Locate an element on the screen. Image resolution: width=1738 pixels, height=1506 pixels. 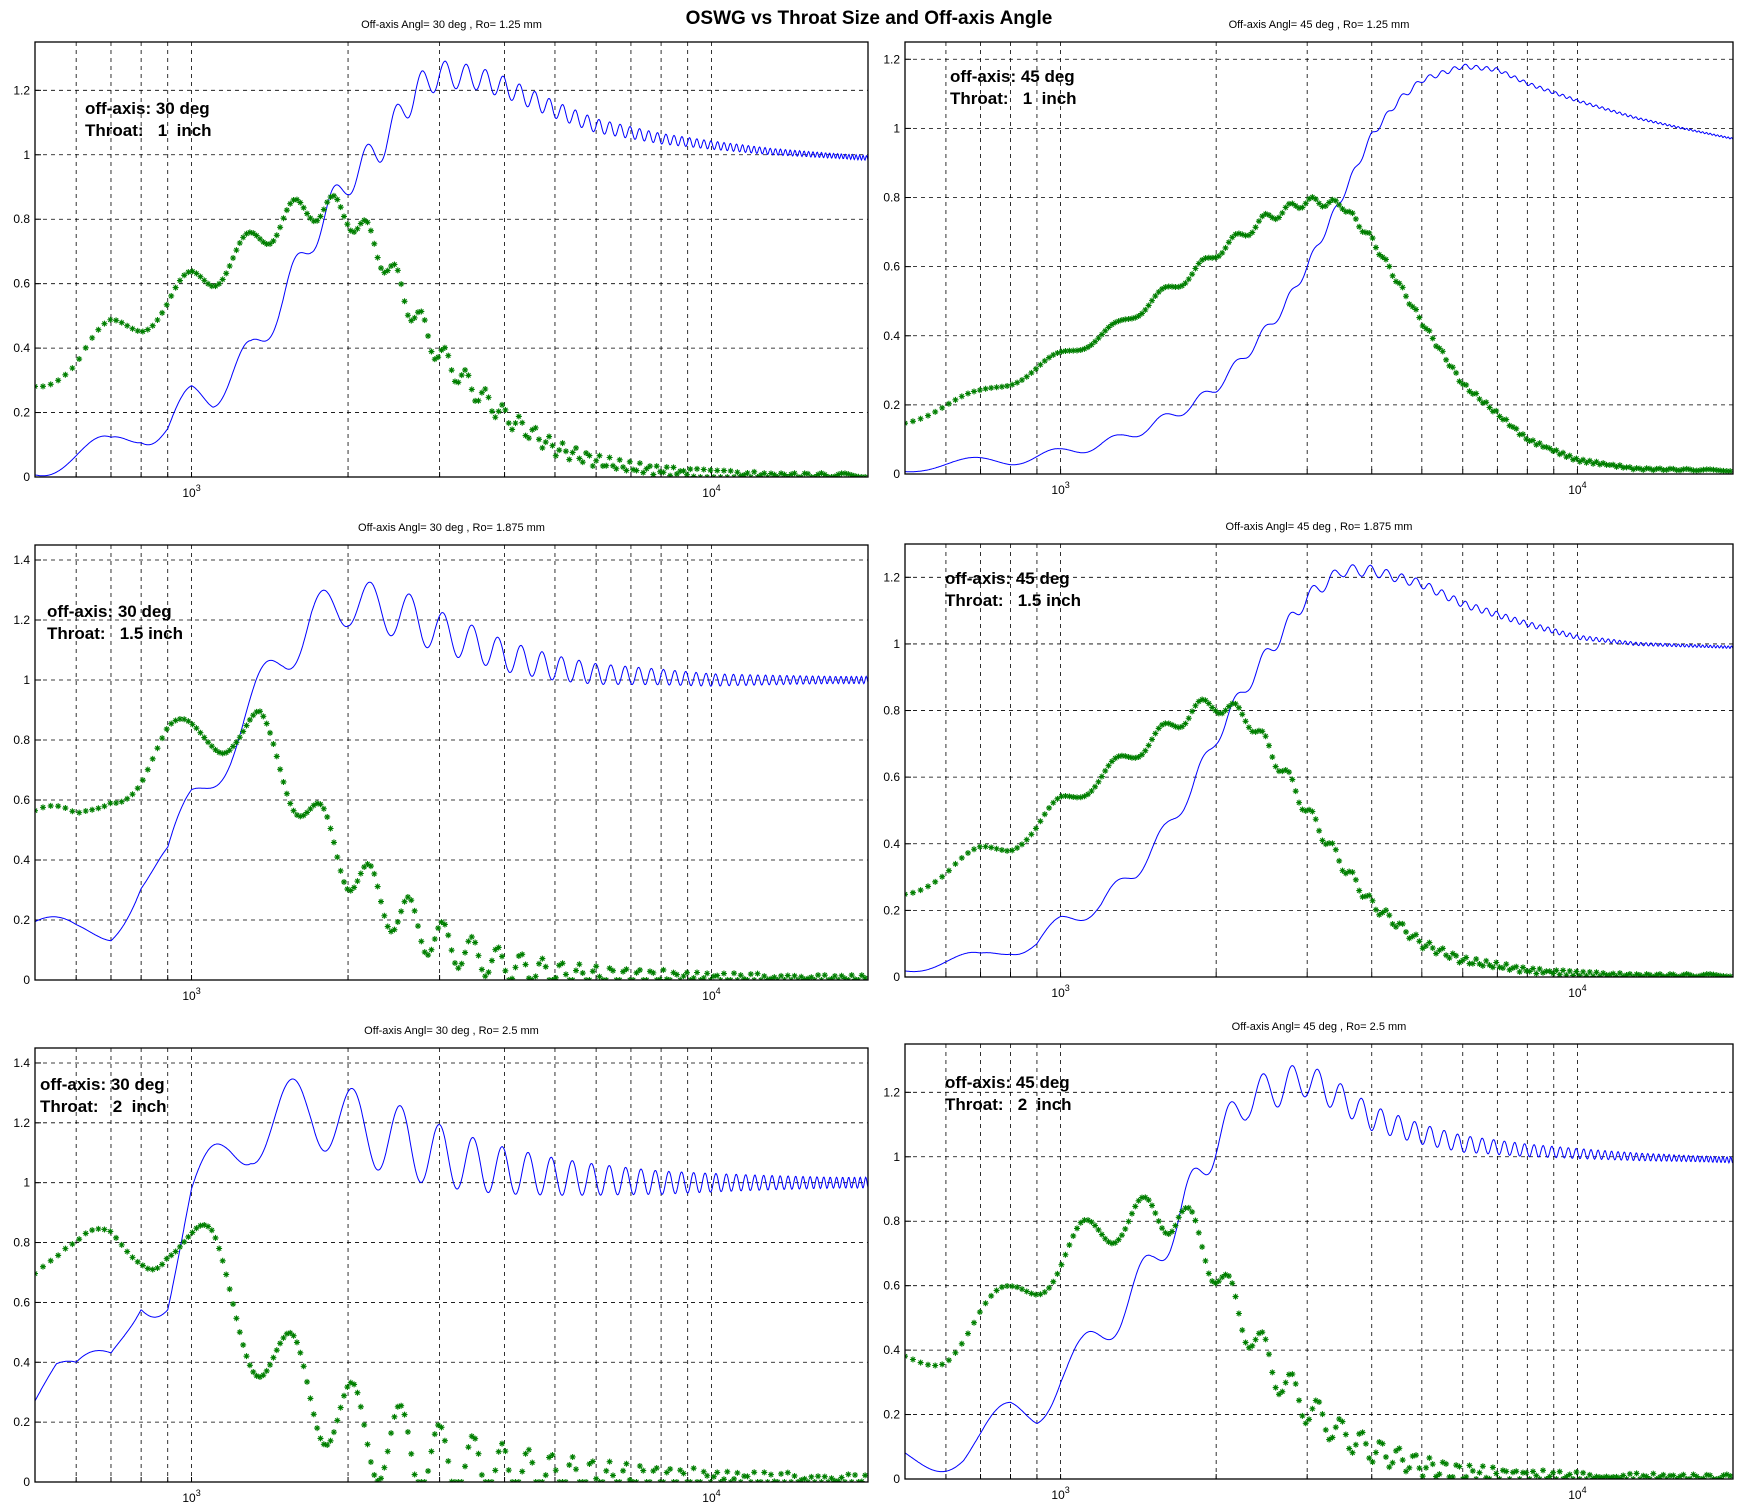
axes-frame is located at coordinates (1319, 258).